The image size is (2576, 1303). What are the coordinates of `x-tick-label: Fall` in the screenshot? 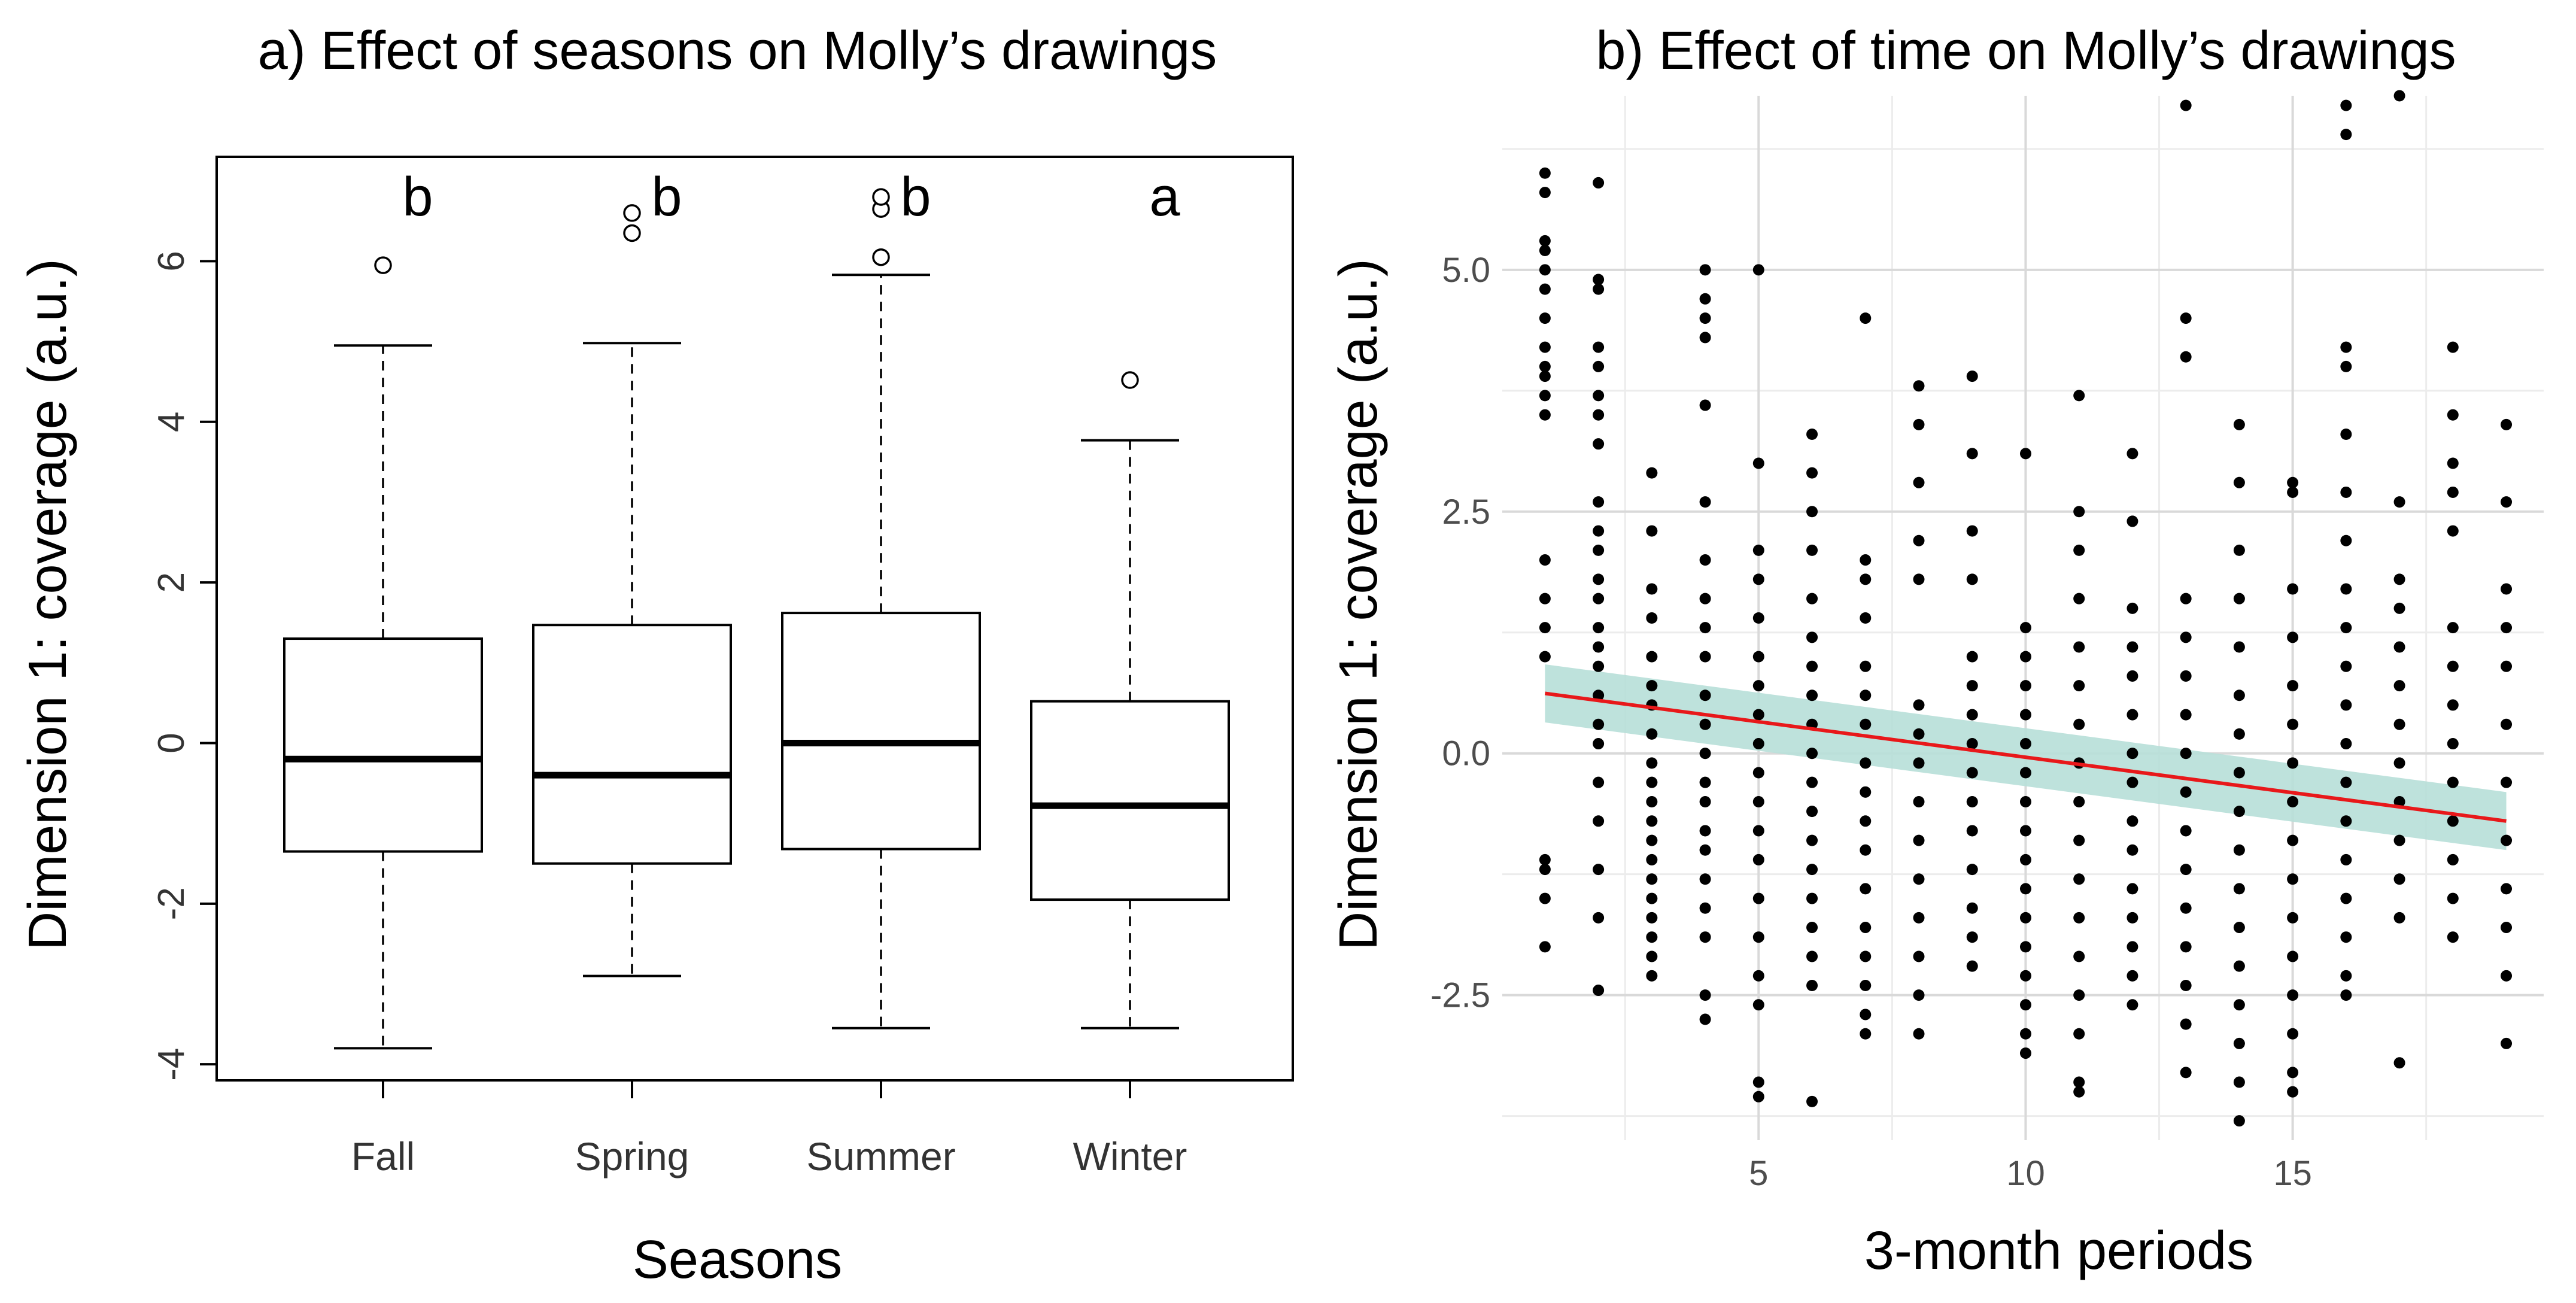 It's located at (383, 1156).